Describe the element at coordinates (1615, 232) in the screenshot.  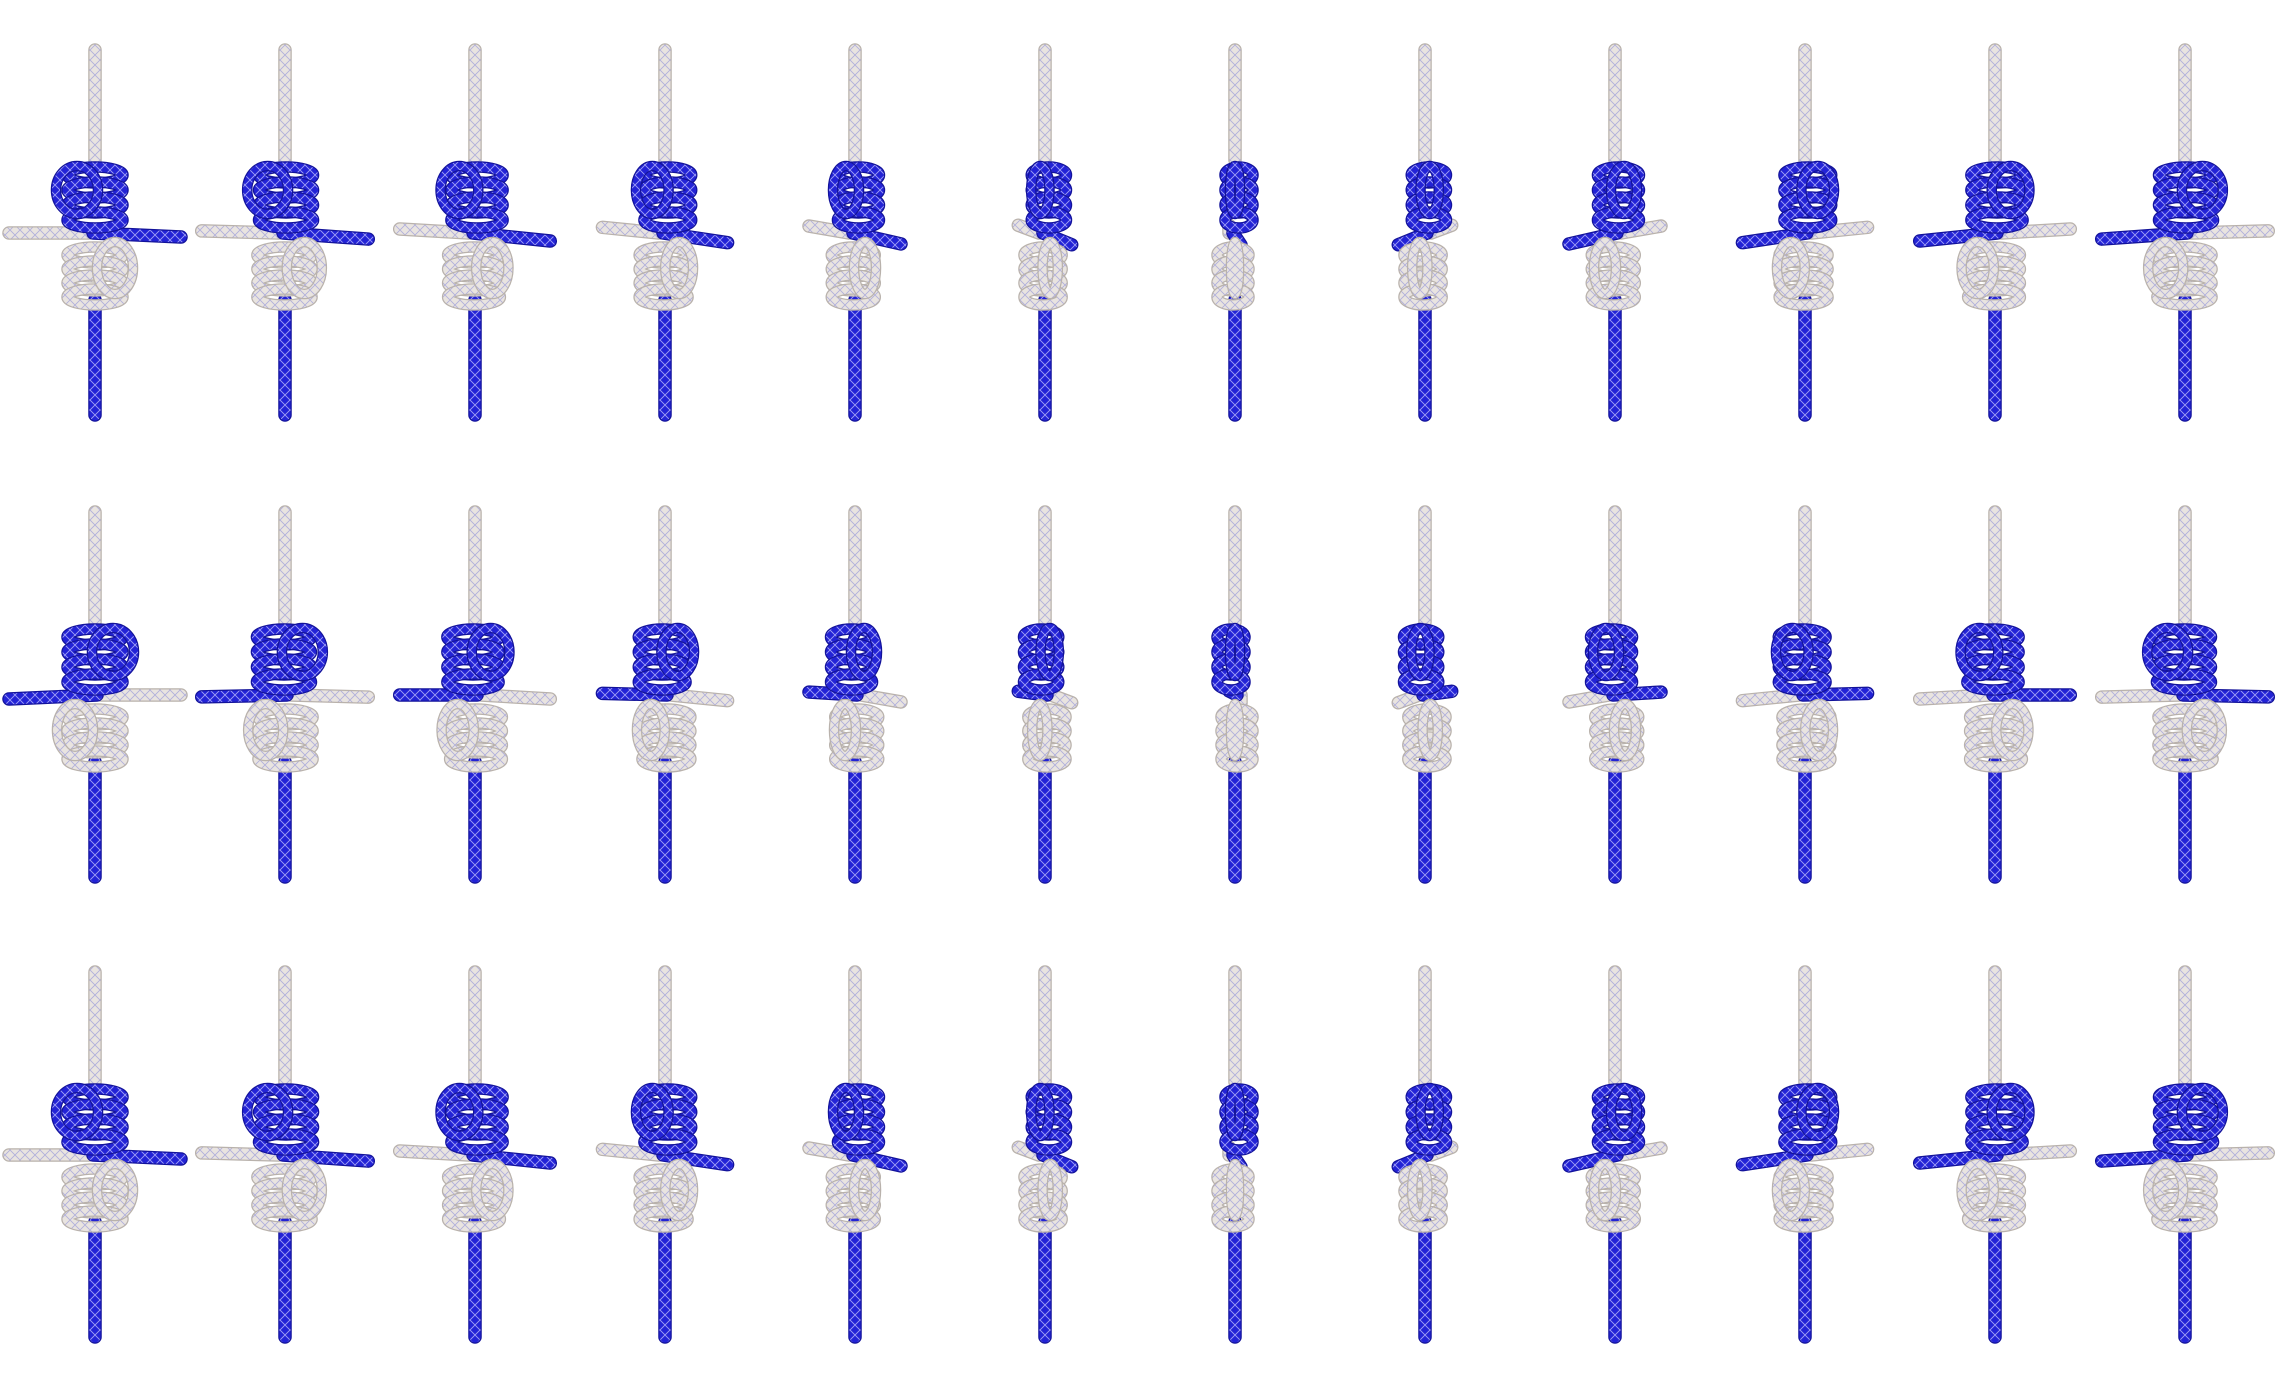
I see `knot-frame-r1-c9` at that location.